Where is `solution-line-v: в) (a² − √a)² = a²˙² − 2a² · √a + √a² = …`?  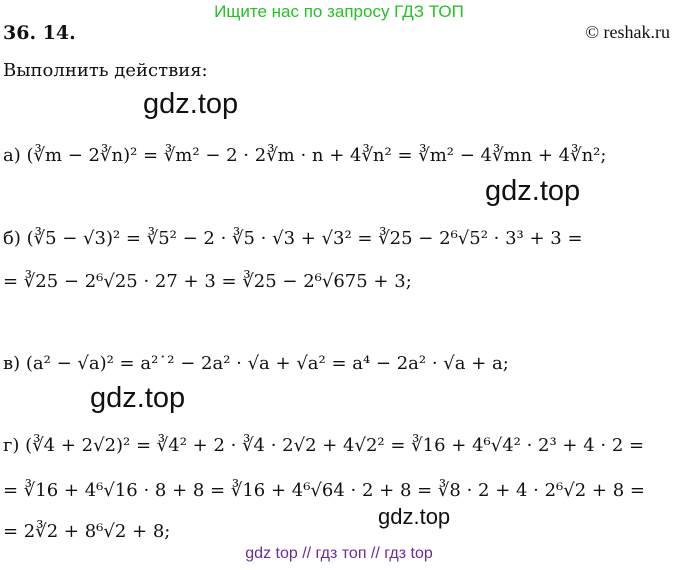
solution-line-v: в) (a² − √a)² = a²˙² − 2a² · √a + √a² = … is located at coordinates (256, 363).